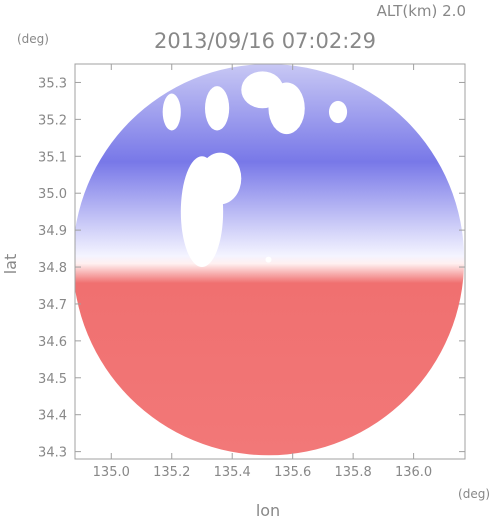 The height and width of the screenshot is (521, 491). I want to click on y-tick-label: 35.2, so click(52, 120).